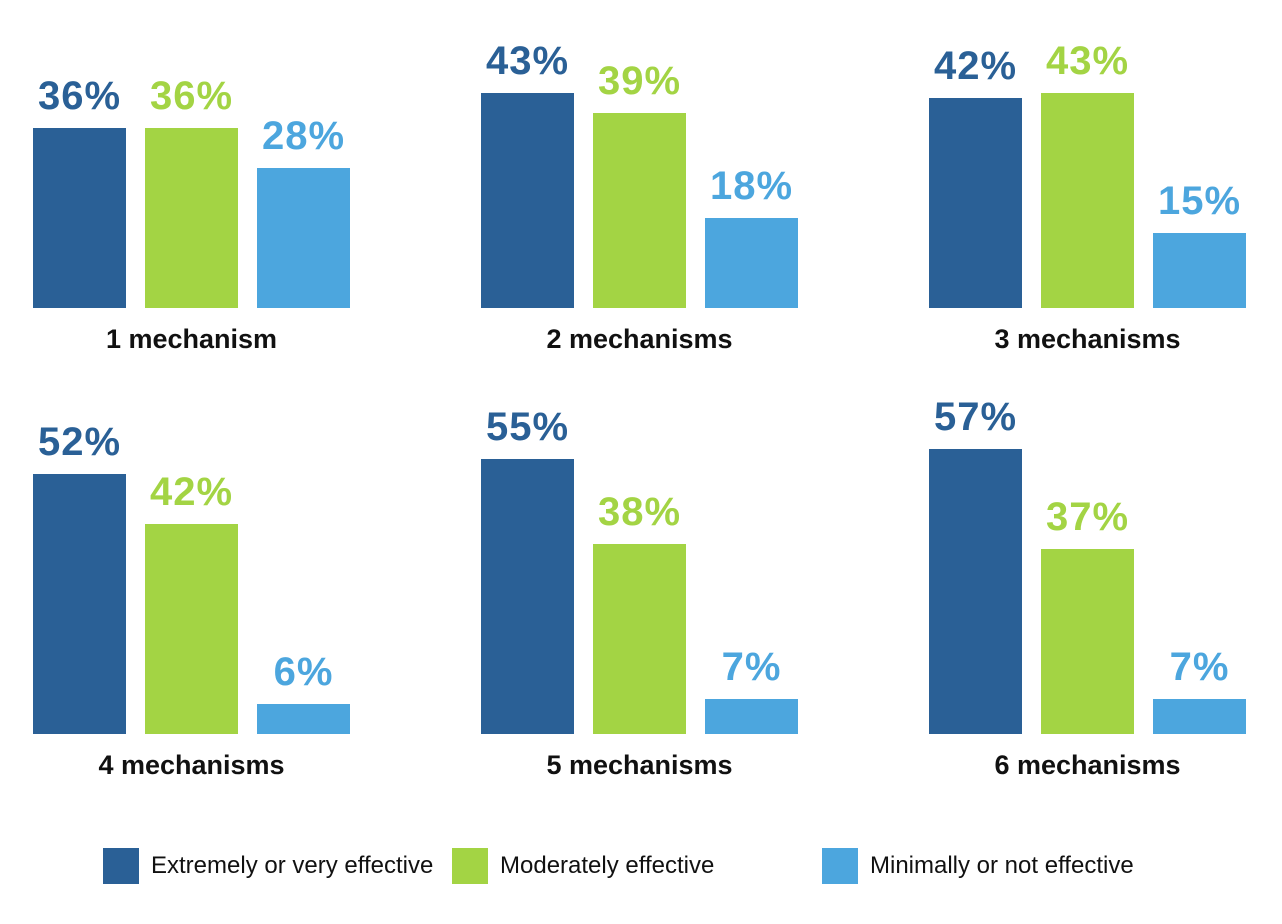 The image size is (1282, 924). I want to click on chart-caption: 4 mechanisms, so click(191, 765).